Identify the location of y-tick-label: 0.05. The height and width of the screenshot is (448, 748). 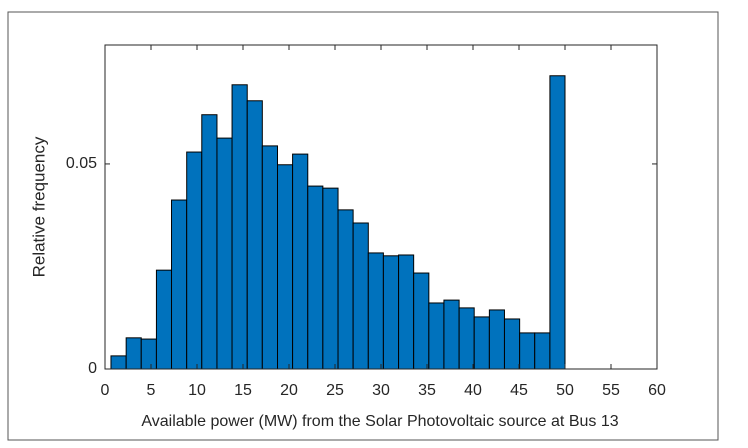
(81, 163).